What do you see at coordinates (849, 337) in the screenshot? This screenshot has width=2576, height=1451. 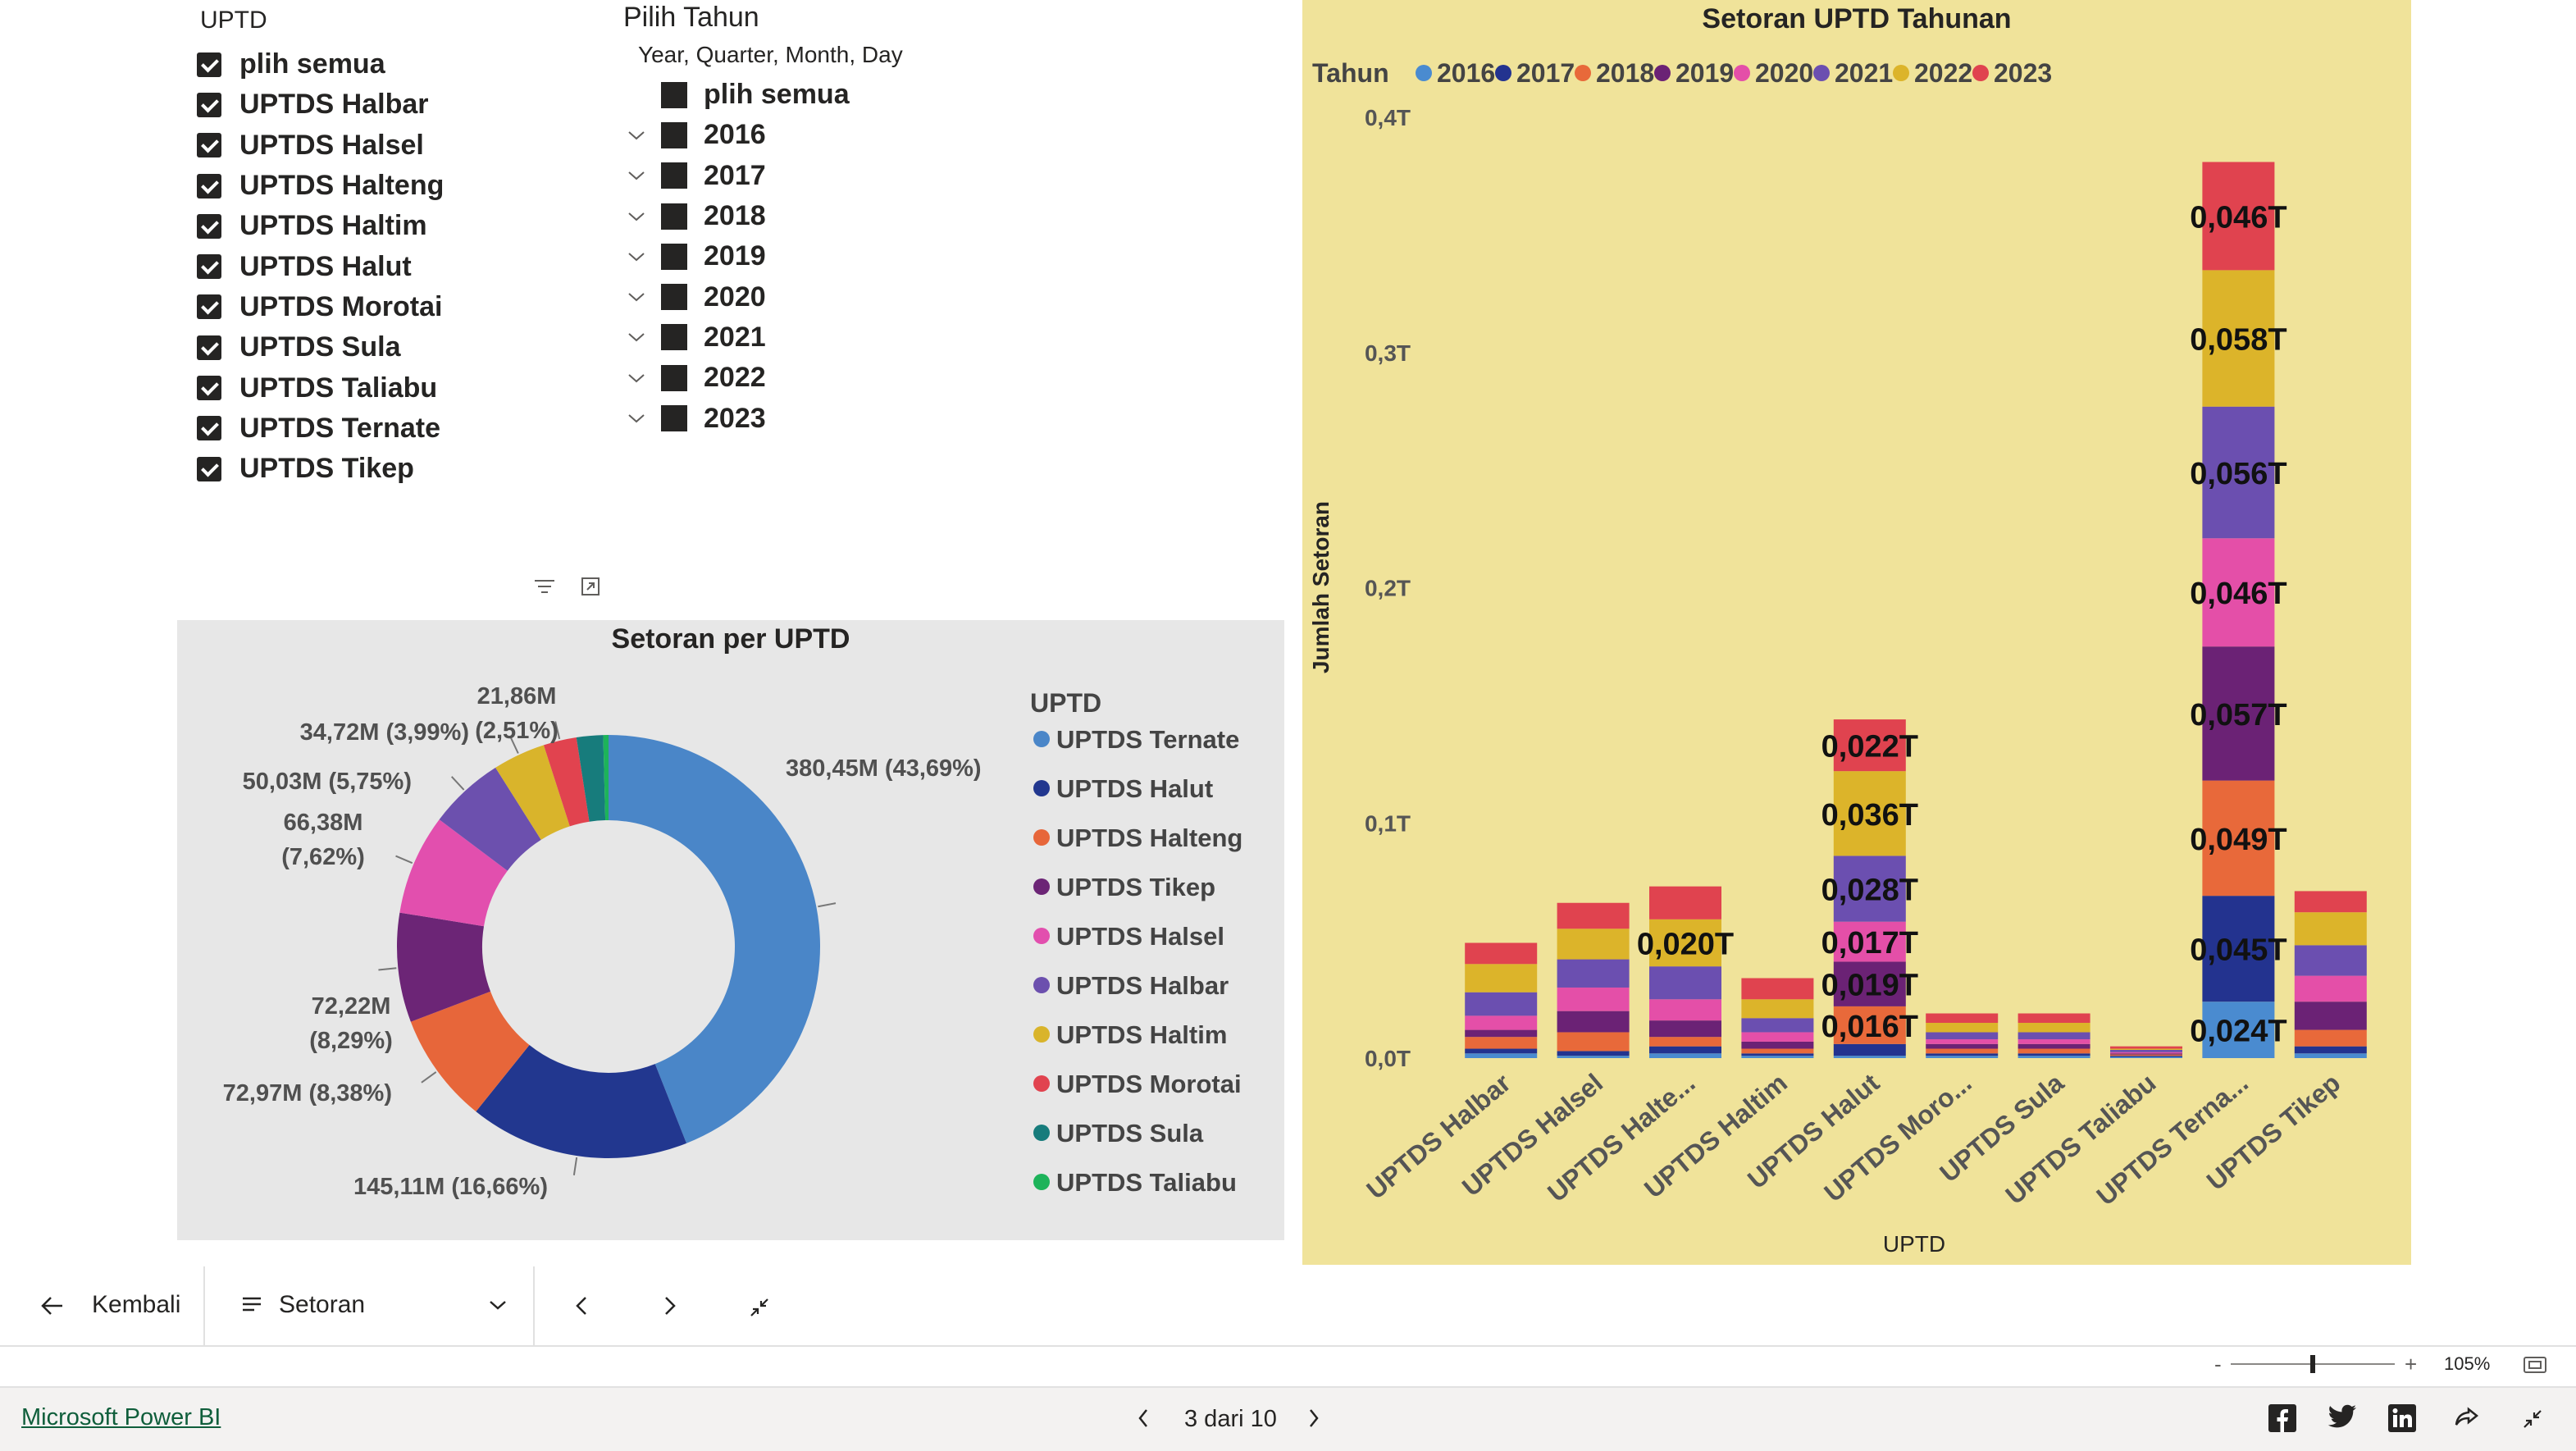 I see `year-slicer-item: 2021` at bounding box center [849, 337].